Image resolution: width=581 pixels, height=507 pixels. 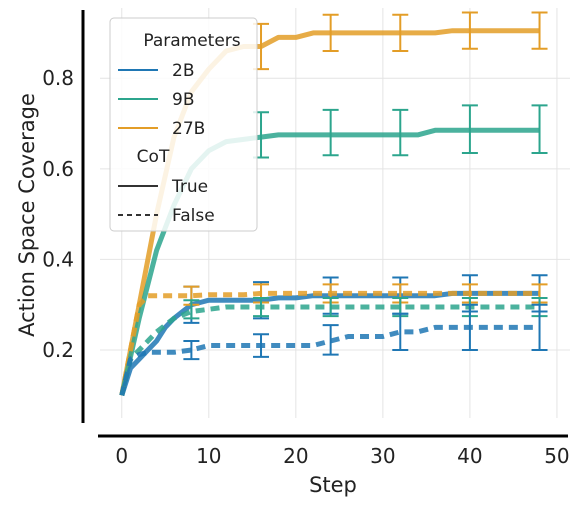 I want to click on series-9b-false-line, so click(x=329, y=350).